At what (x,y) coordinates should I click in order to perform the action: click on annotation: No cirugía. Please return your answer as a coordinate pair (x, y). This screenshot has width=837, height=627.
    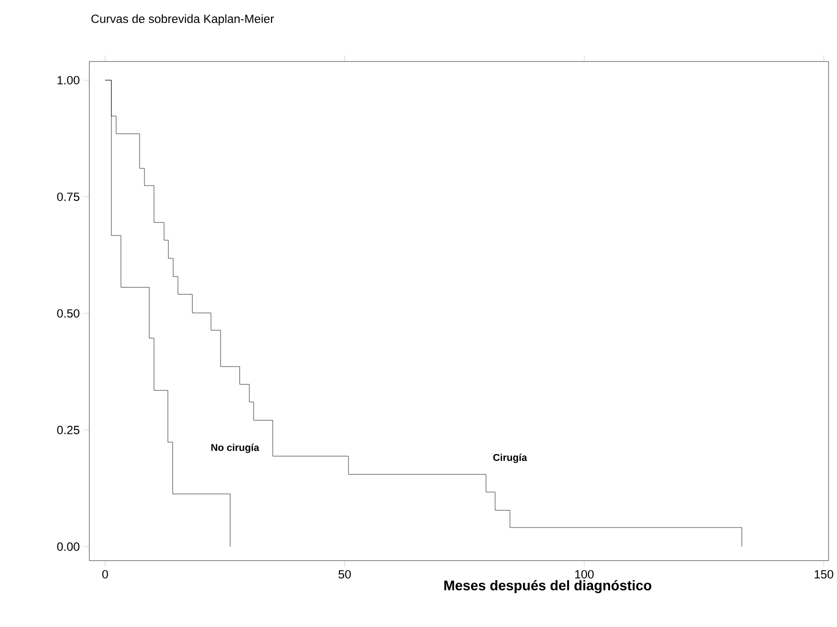
    Looking at the image, I should click on (235, 448).